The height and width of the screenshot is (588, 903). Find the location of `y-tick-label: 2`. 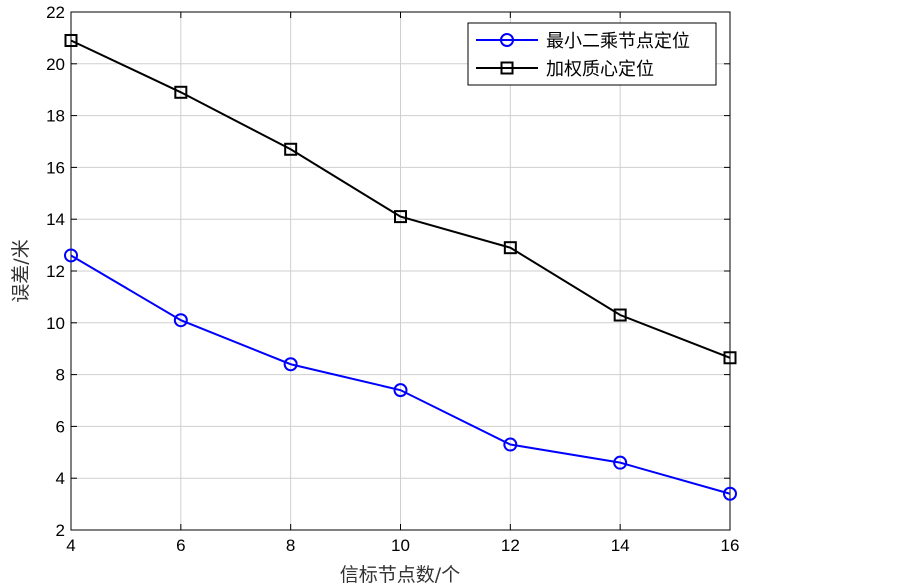

y-tick-label: 2 is located at coordinates (60, 530).